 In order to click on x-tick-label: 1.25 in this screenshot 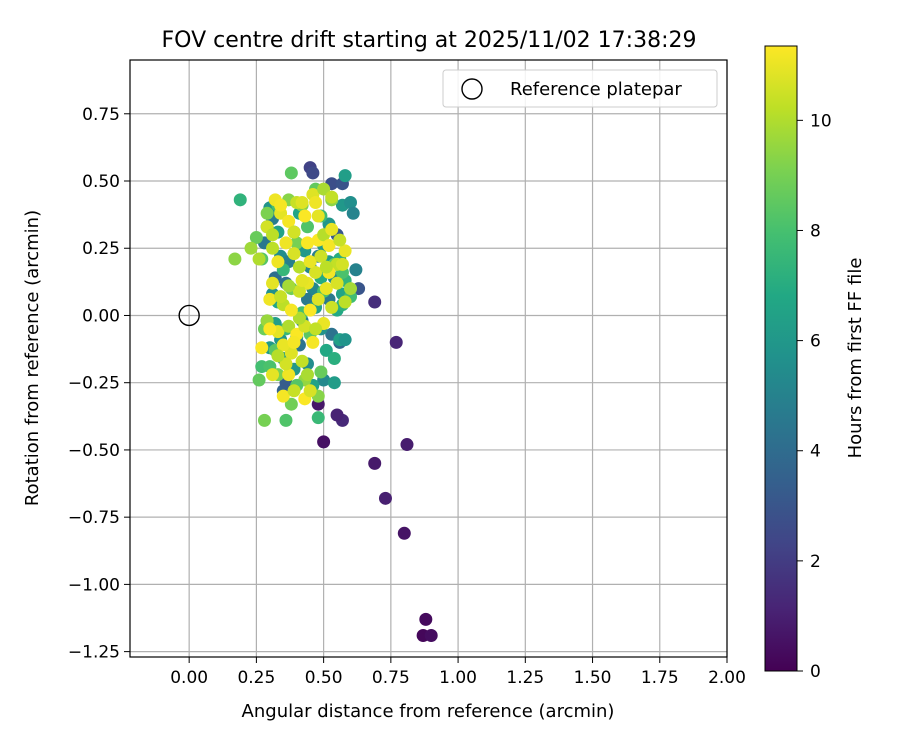, I will do `click(525, 678)`.